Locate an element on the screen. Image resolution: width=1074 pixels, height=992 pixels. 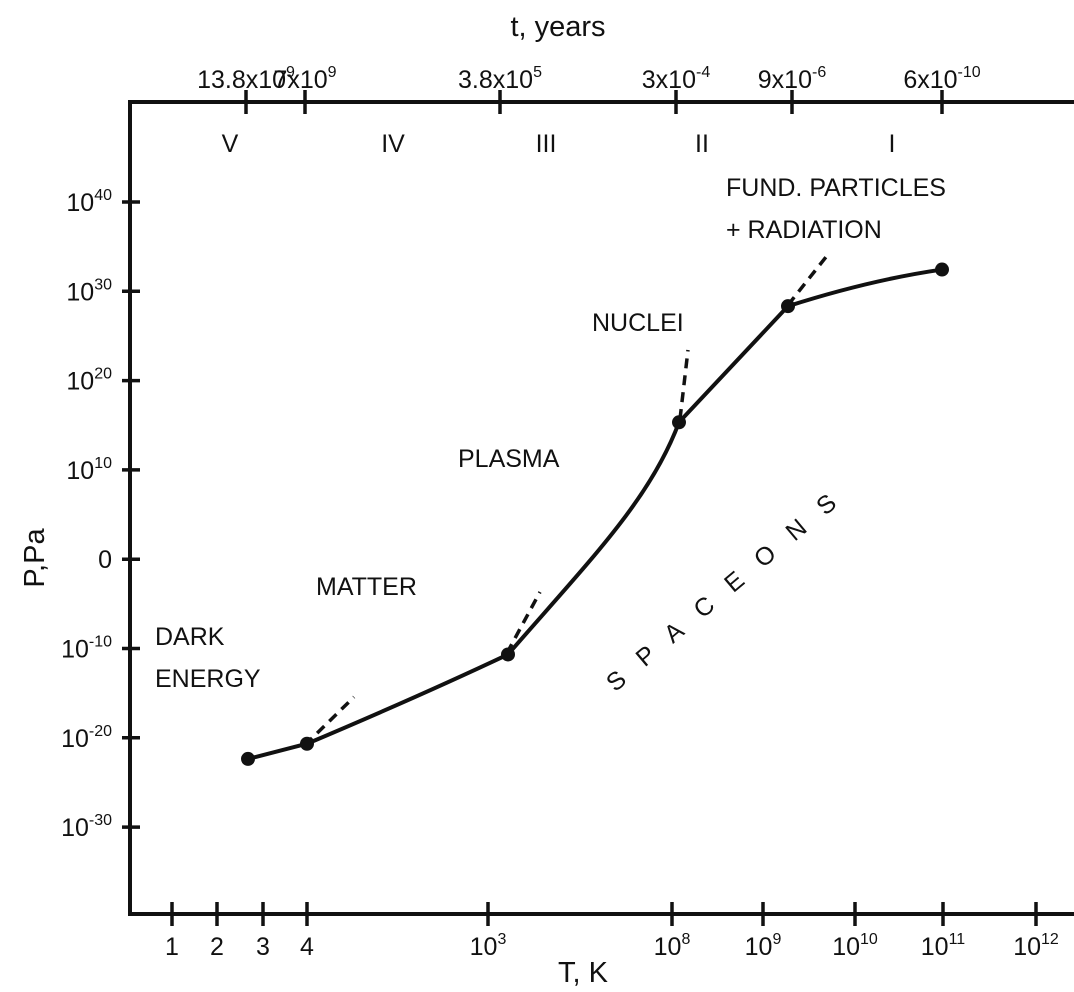
x-tick-label: 10⁸ is located at coordinates (672, 946).